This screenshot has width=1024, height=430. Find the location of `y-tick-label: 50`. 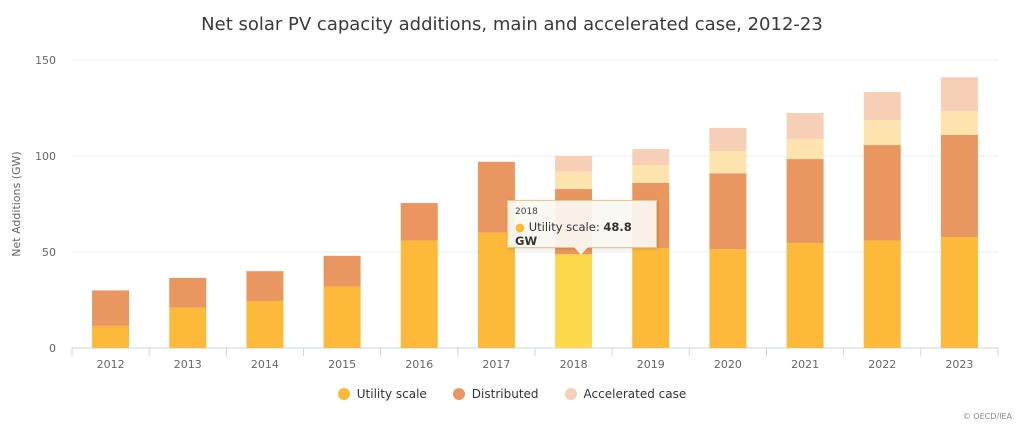

y-tick-label: 50 is located at coordinates (49, 252).